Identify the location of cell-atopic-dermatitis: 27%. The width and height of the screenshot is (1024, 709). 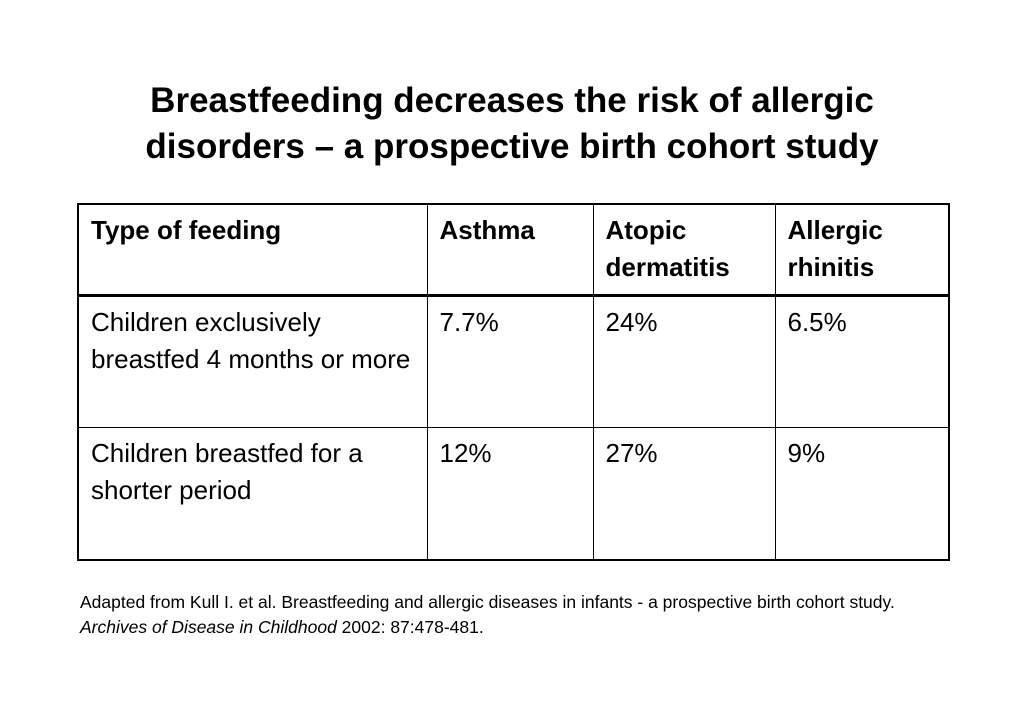
(684, 493).